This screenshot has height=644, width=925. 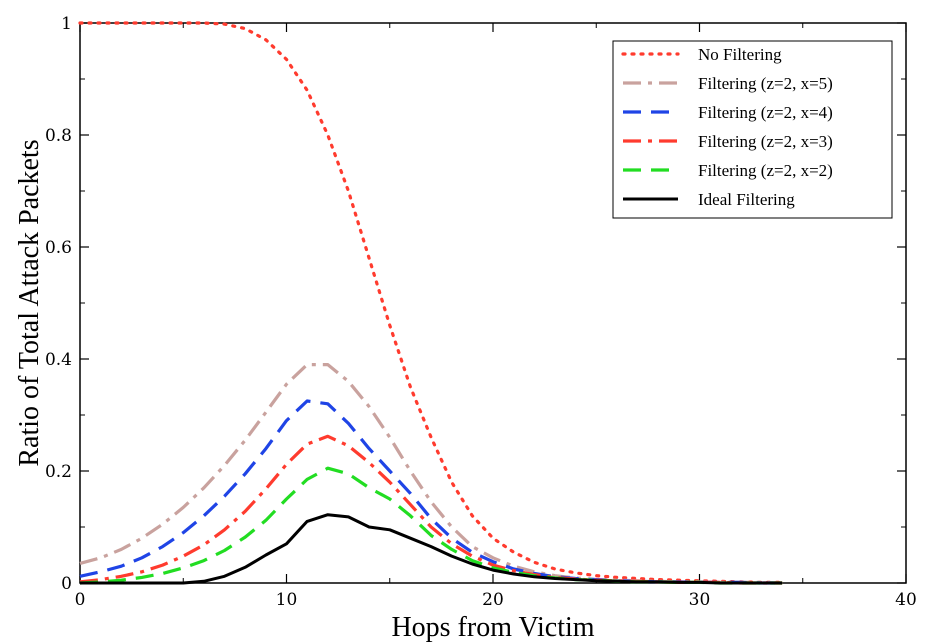 What do you see at coordinates (765, 83) in the screenshot?
I see `legend-label-2: Filtering (z=2, x=5)` at bounding box center [765, 83].